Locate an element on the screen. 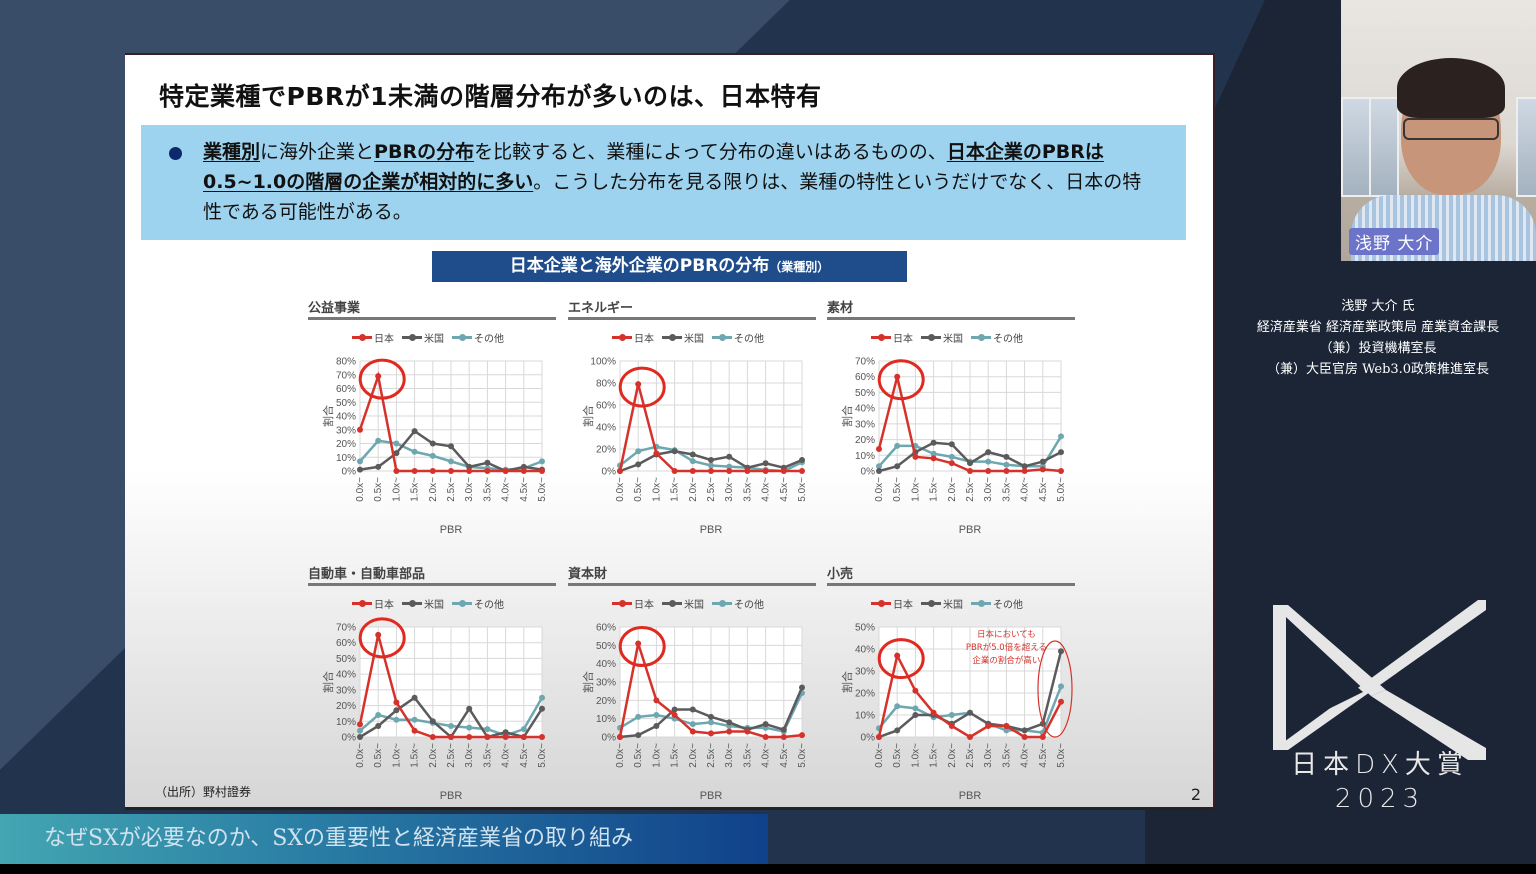 This screenshot has height=874, width=1536. dx-award-logo-icon is located at coordinates (1379, 680).